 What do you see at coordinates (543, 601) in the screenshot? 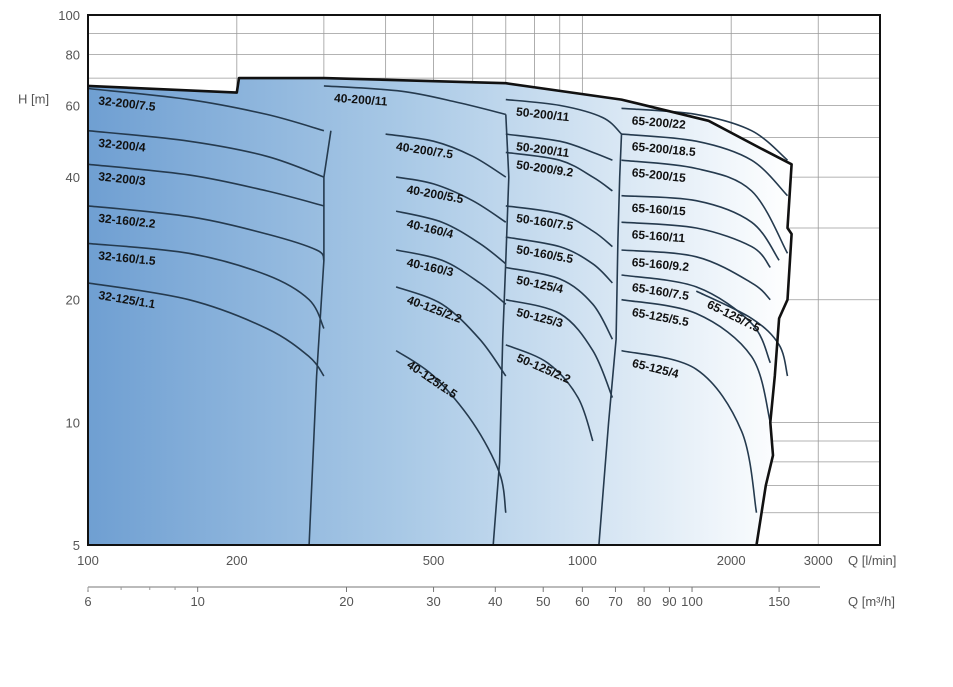
I see `x2-tick-label: 50` at bounding box center [543, 601].